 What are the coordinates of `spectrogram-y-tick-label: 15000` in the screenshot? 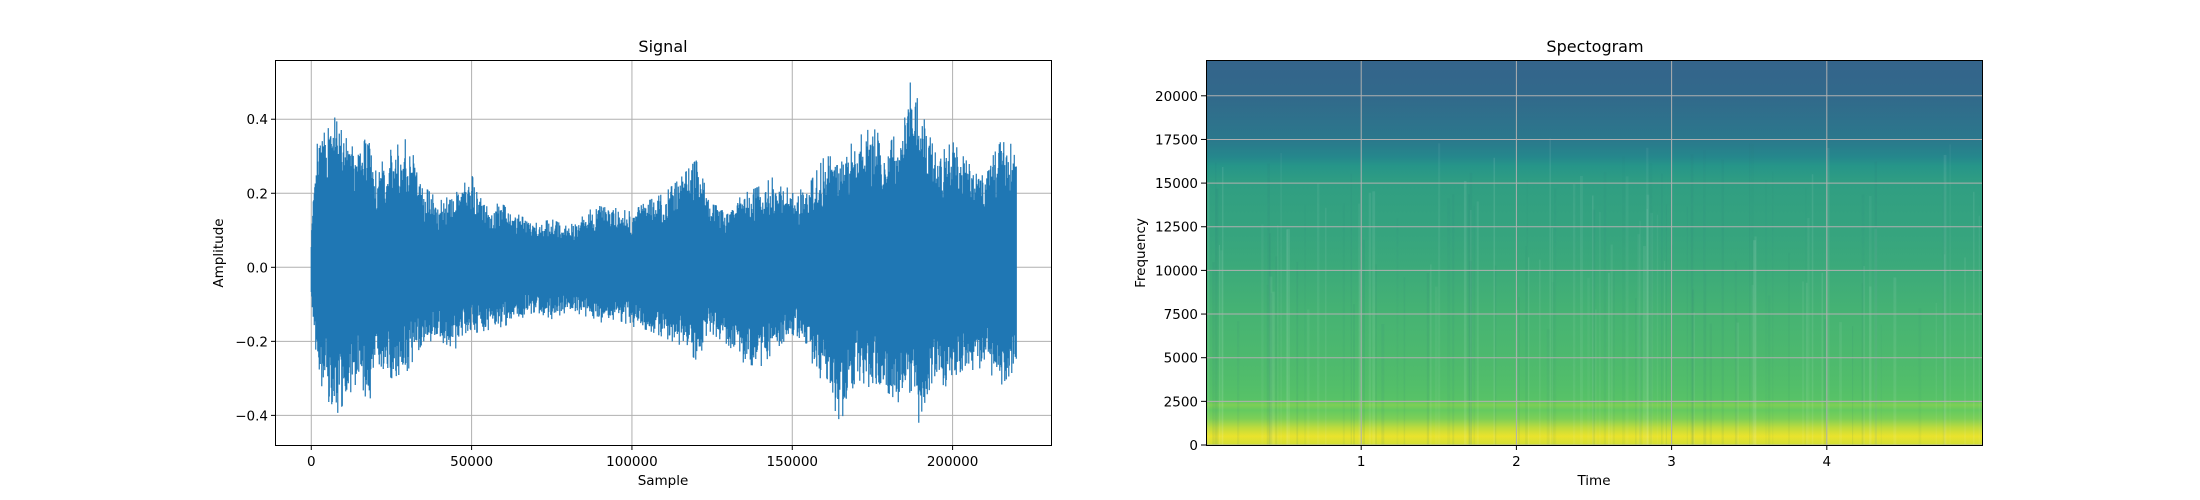 It's located at (1176, 184).